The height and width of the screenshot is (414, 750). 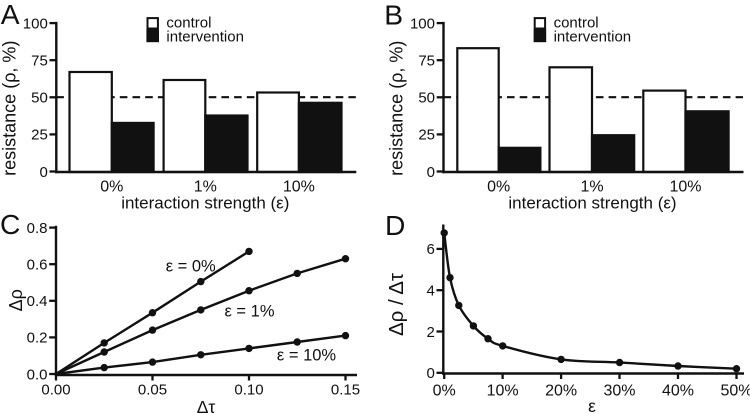 I want to click on svg-text: Δτ, so click(x=206, y=405).